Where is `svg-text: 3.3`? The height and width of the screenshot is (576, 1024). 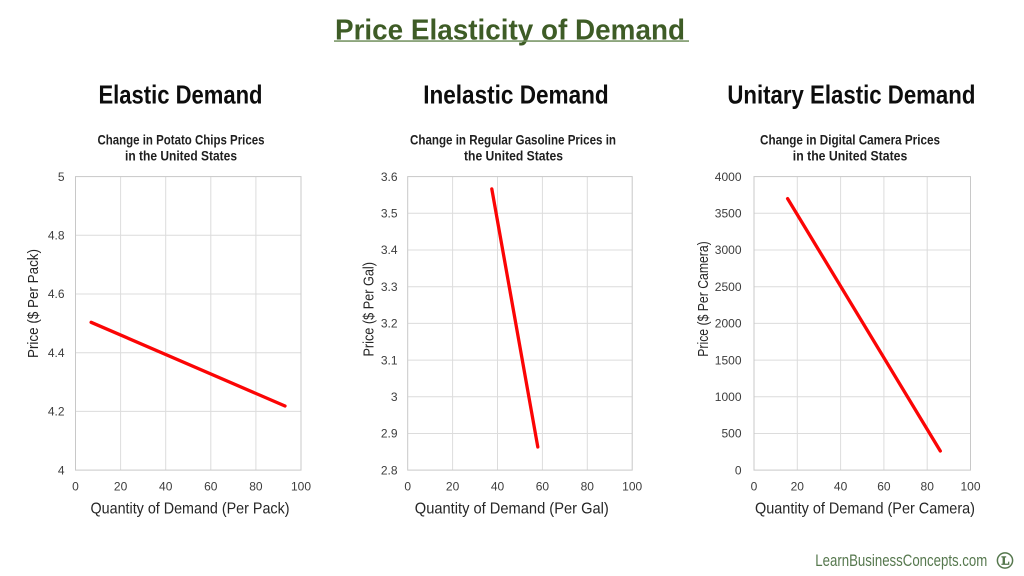 svg-text: 3.3 is located at coordinates (389, 287).